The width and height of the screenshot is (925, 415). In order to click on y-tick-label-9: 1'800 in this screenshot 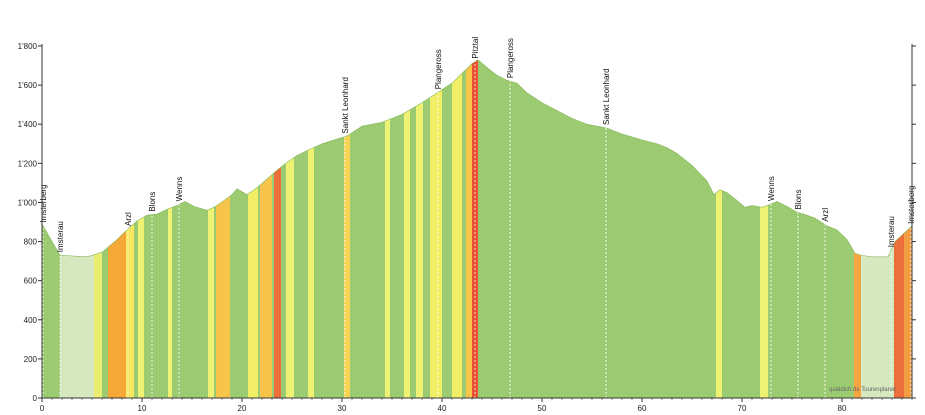, I will do `click(28, 46)`.